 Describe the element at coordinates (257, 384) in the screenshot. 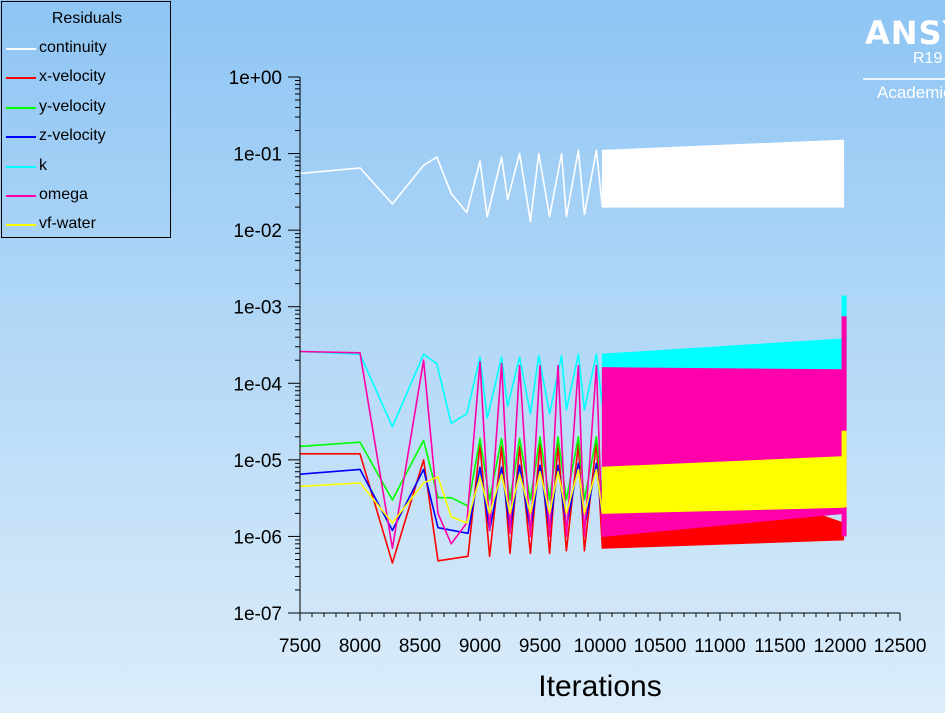

I see `y-tick-label: 1e-04` at that location.